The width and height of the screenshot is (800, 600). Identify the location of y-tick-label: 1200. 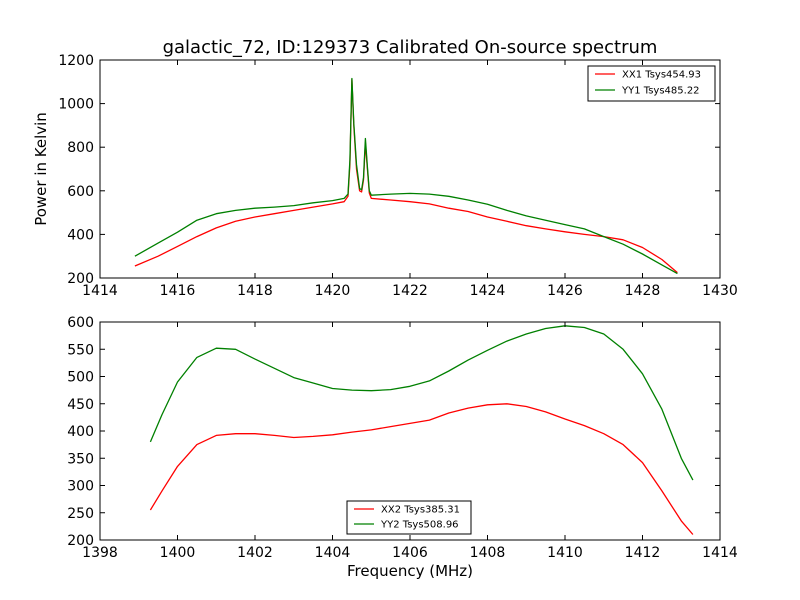
(76, 61).